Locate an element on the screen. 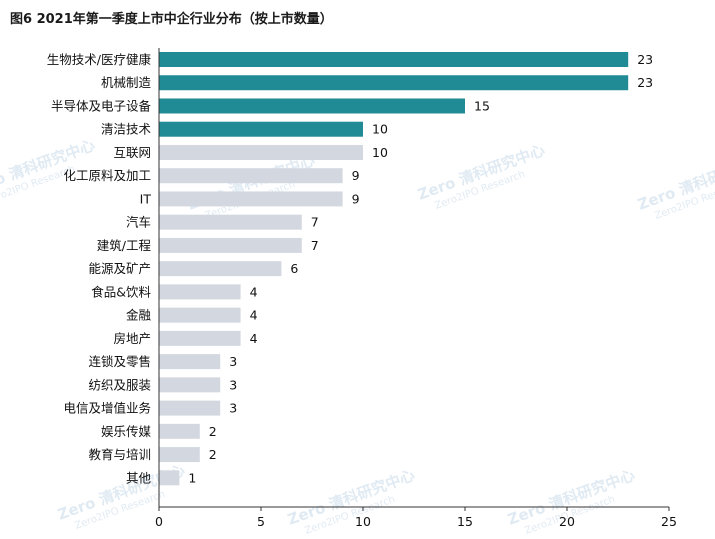 This screenshot has height=539, width=715. chart-title: 图6 2021年第一季度上市中企行业分布（按上市数量） is located at coordinates (171, 19).